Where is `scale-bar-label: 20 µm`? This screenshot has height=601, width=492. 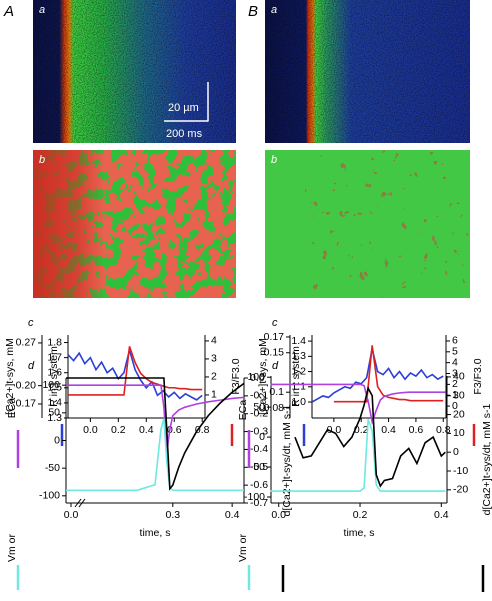 scale-bar-label: 20 µm is located at coordinates (183, 108).